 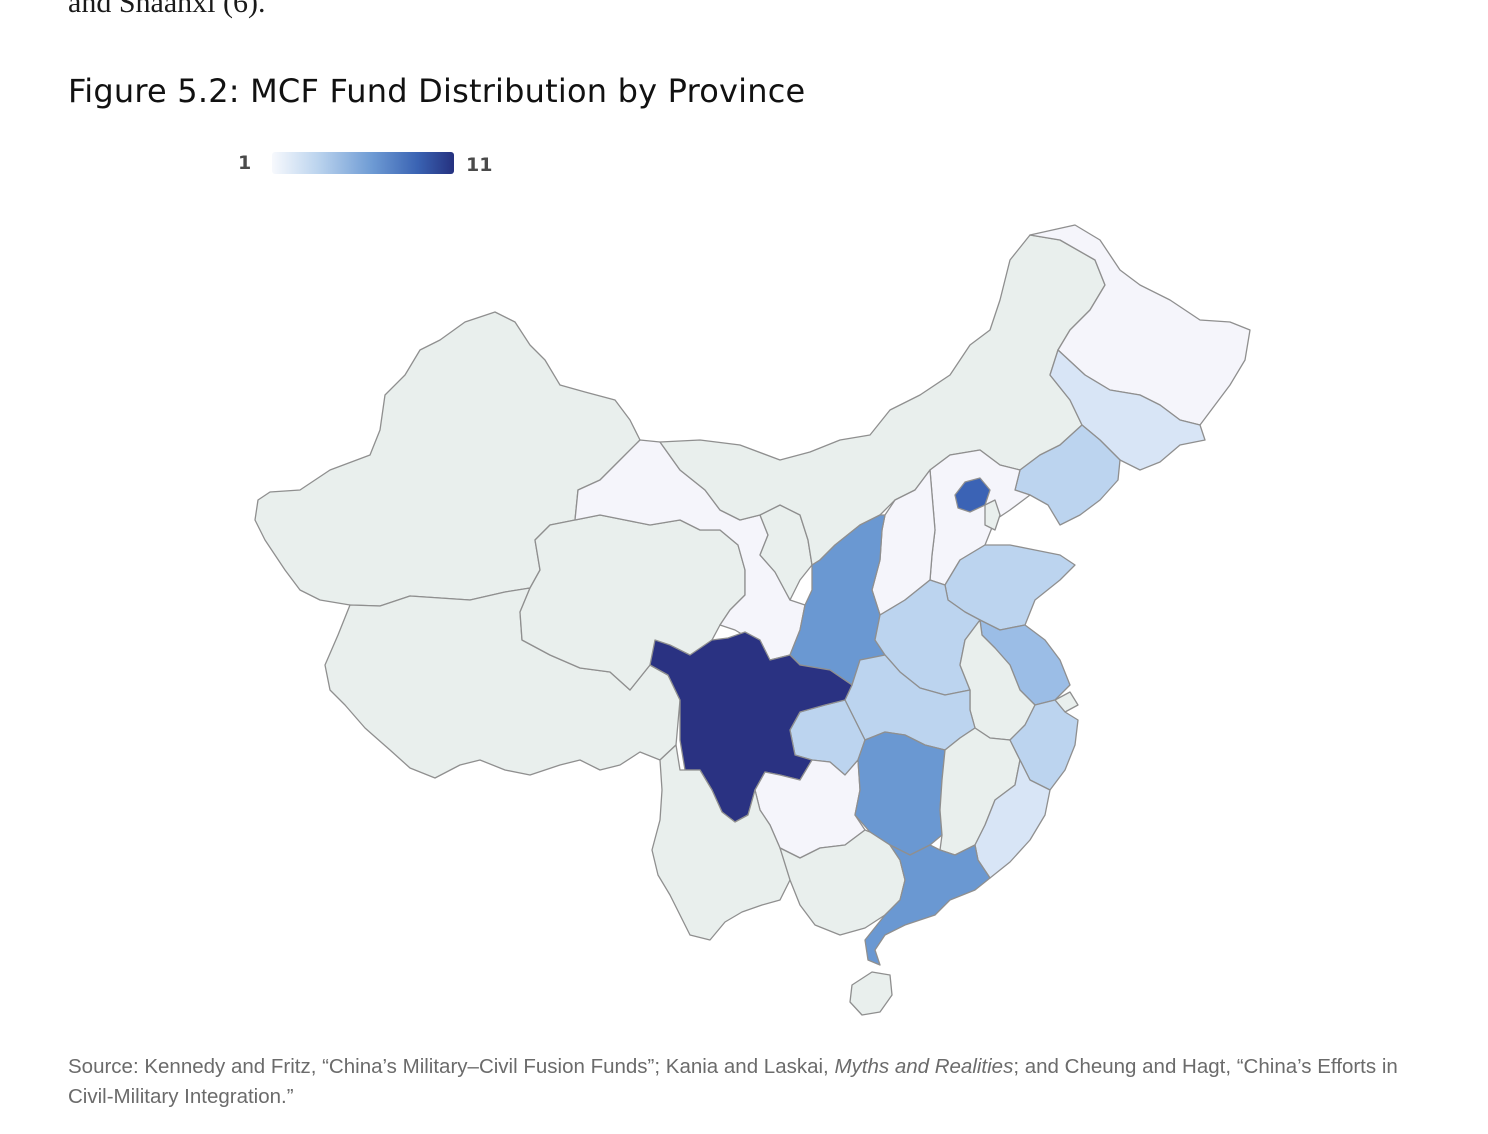 What do you see at coordinates (972, 495) in the screenshot?
I see `province-beijing` at bounding box center [972, 495].